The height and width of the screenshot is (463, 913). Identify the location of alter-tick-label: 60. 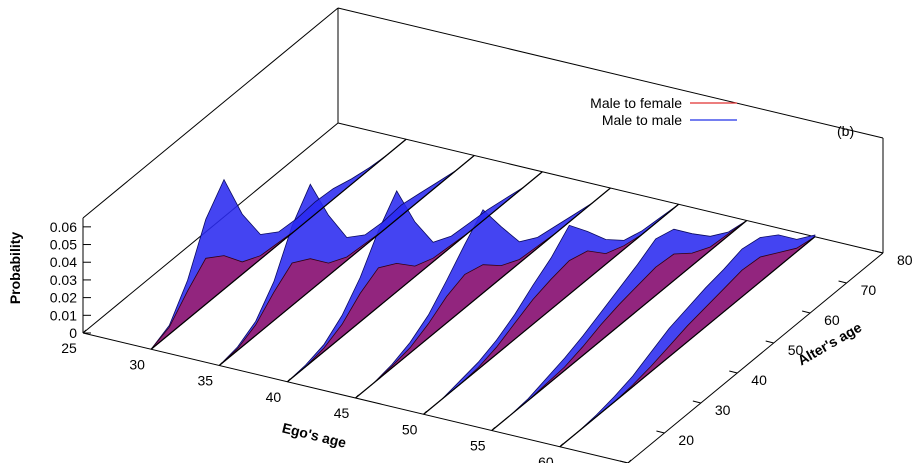
(832, 320).